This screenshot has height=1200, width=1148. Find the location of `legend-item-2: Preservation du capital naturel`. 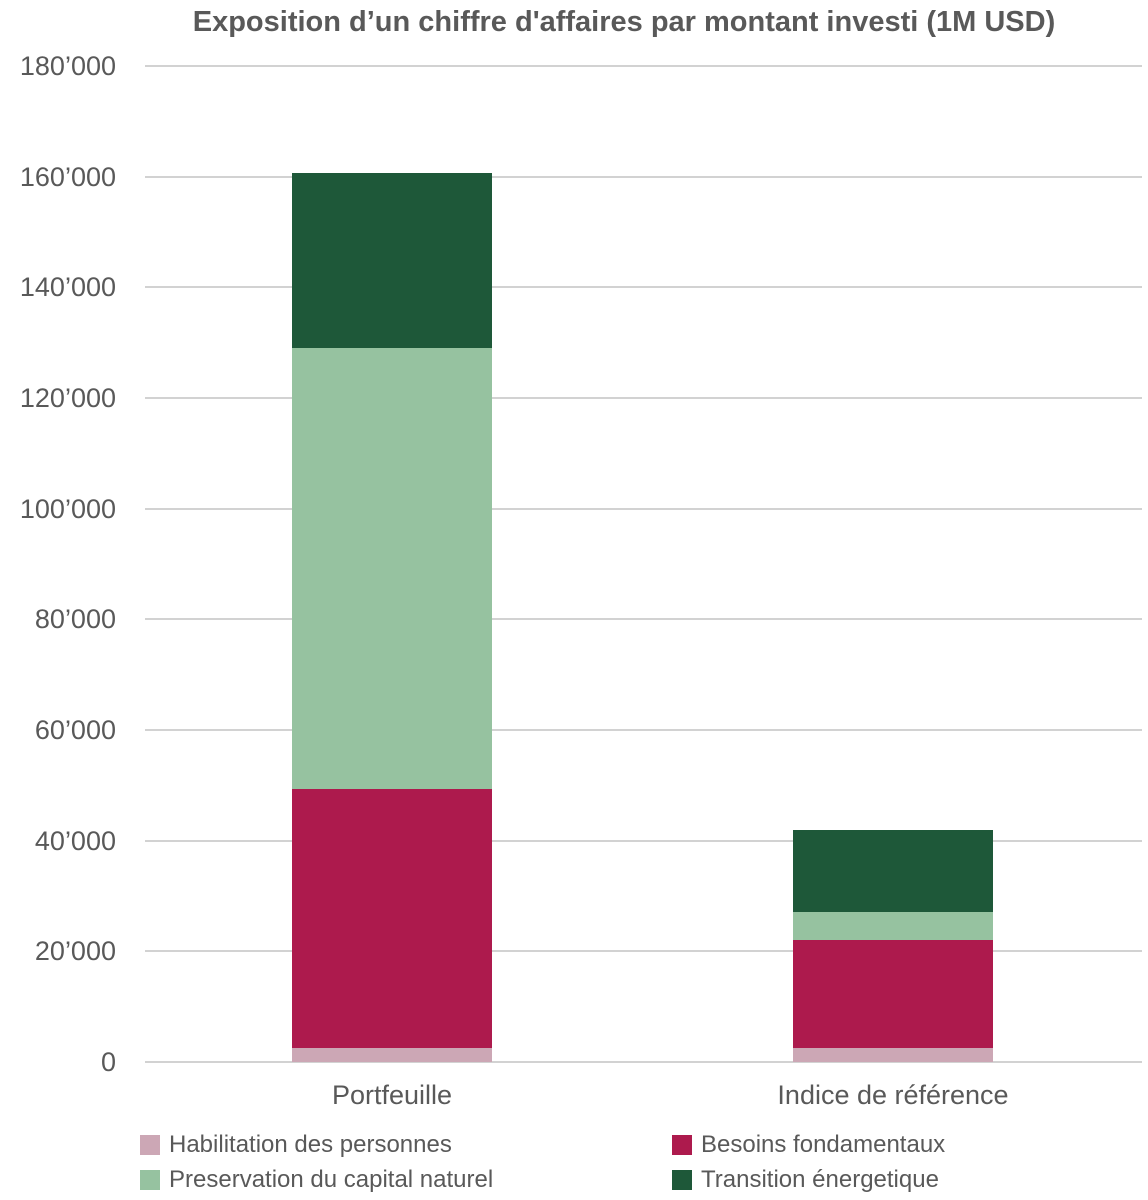

legend-item-2: Preservation du capital naturel is located at coordinates (406, 1179).